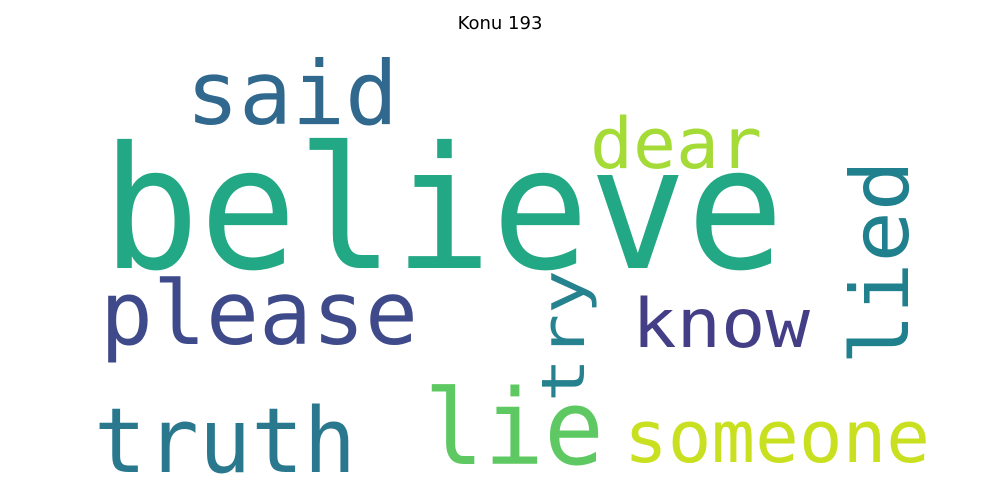 The image size is (1000, 500). Describe the element at coordinates (777, 437) in the screenshot. I see `word-someone: someone` at that location.